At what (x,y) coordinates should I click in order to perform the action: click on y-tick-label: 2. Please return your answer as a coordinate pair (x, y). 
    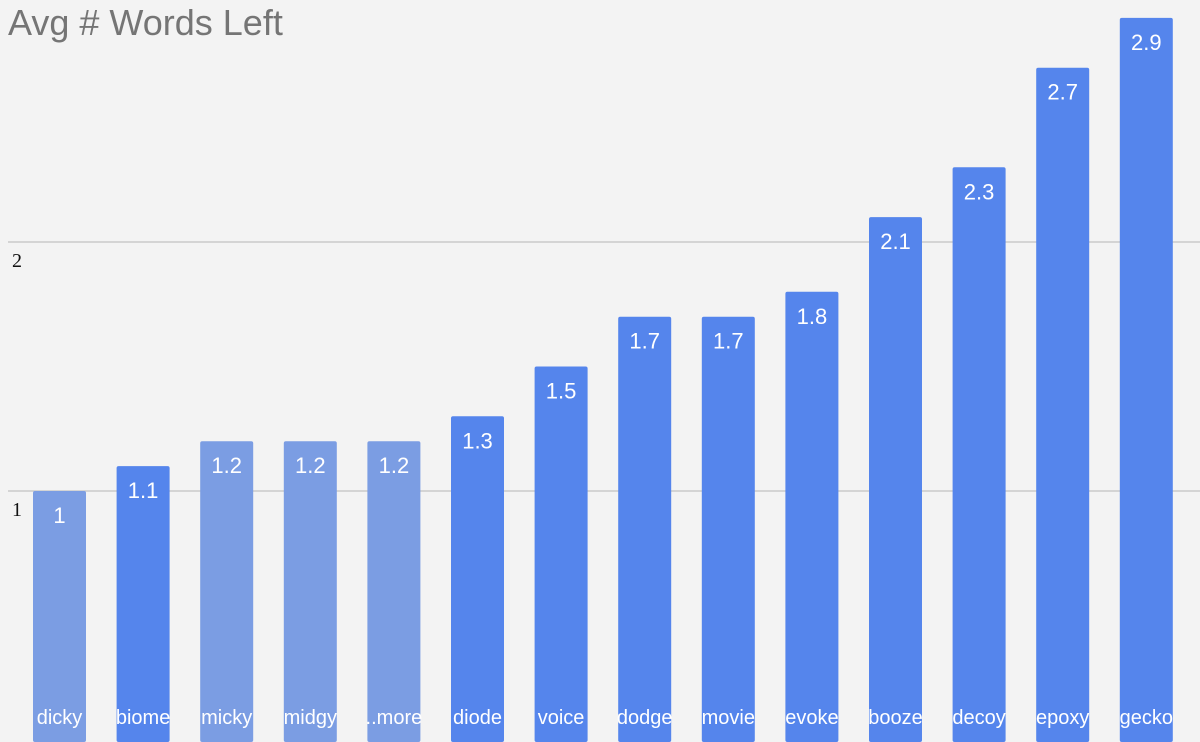
    Looking at the image, I should click on (17, 261).